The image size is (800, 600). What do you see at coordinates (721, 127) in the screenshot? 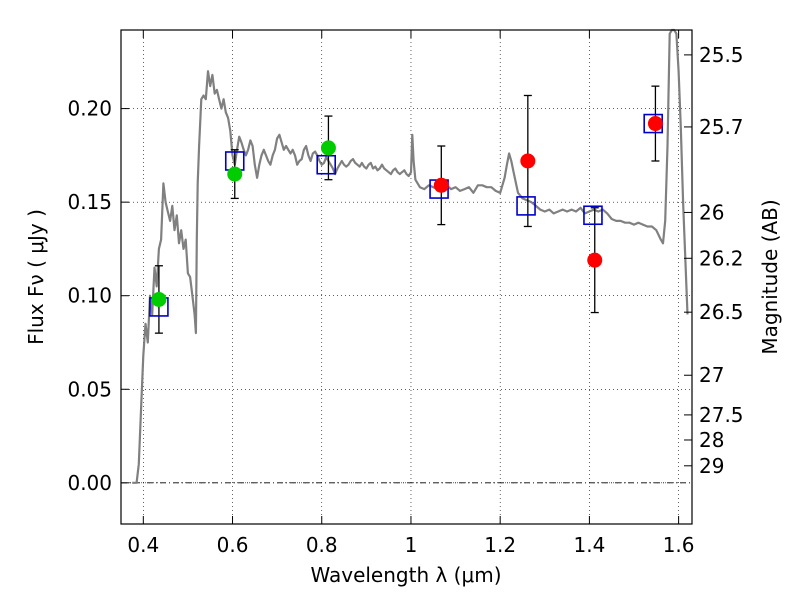
I see `y-tick-label-right: 25.7` at bounding box center [721, 127].